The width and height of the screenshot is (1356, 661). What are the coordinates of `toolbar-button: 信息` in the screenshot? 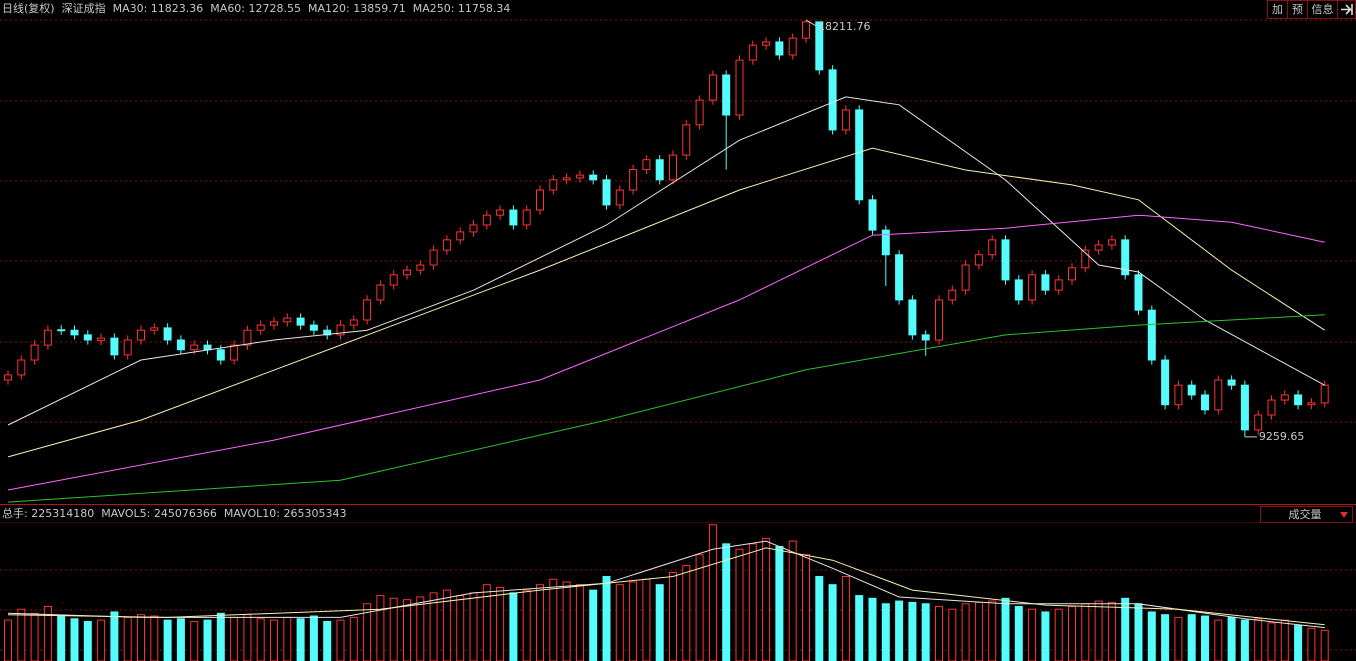 It's located at (1323, 9).